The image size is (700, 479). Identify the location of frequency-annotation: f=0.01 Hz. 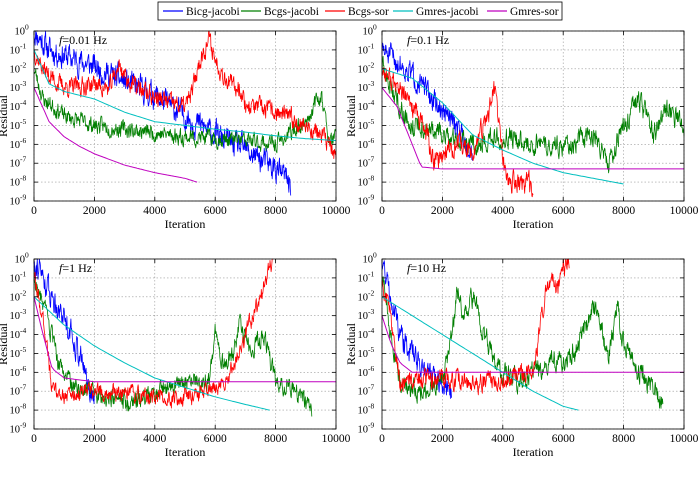
(83, 40).